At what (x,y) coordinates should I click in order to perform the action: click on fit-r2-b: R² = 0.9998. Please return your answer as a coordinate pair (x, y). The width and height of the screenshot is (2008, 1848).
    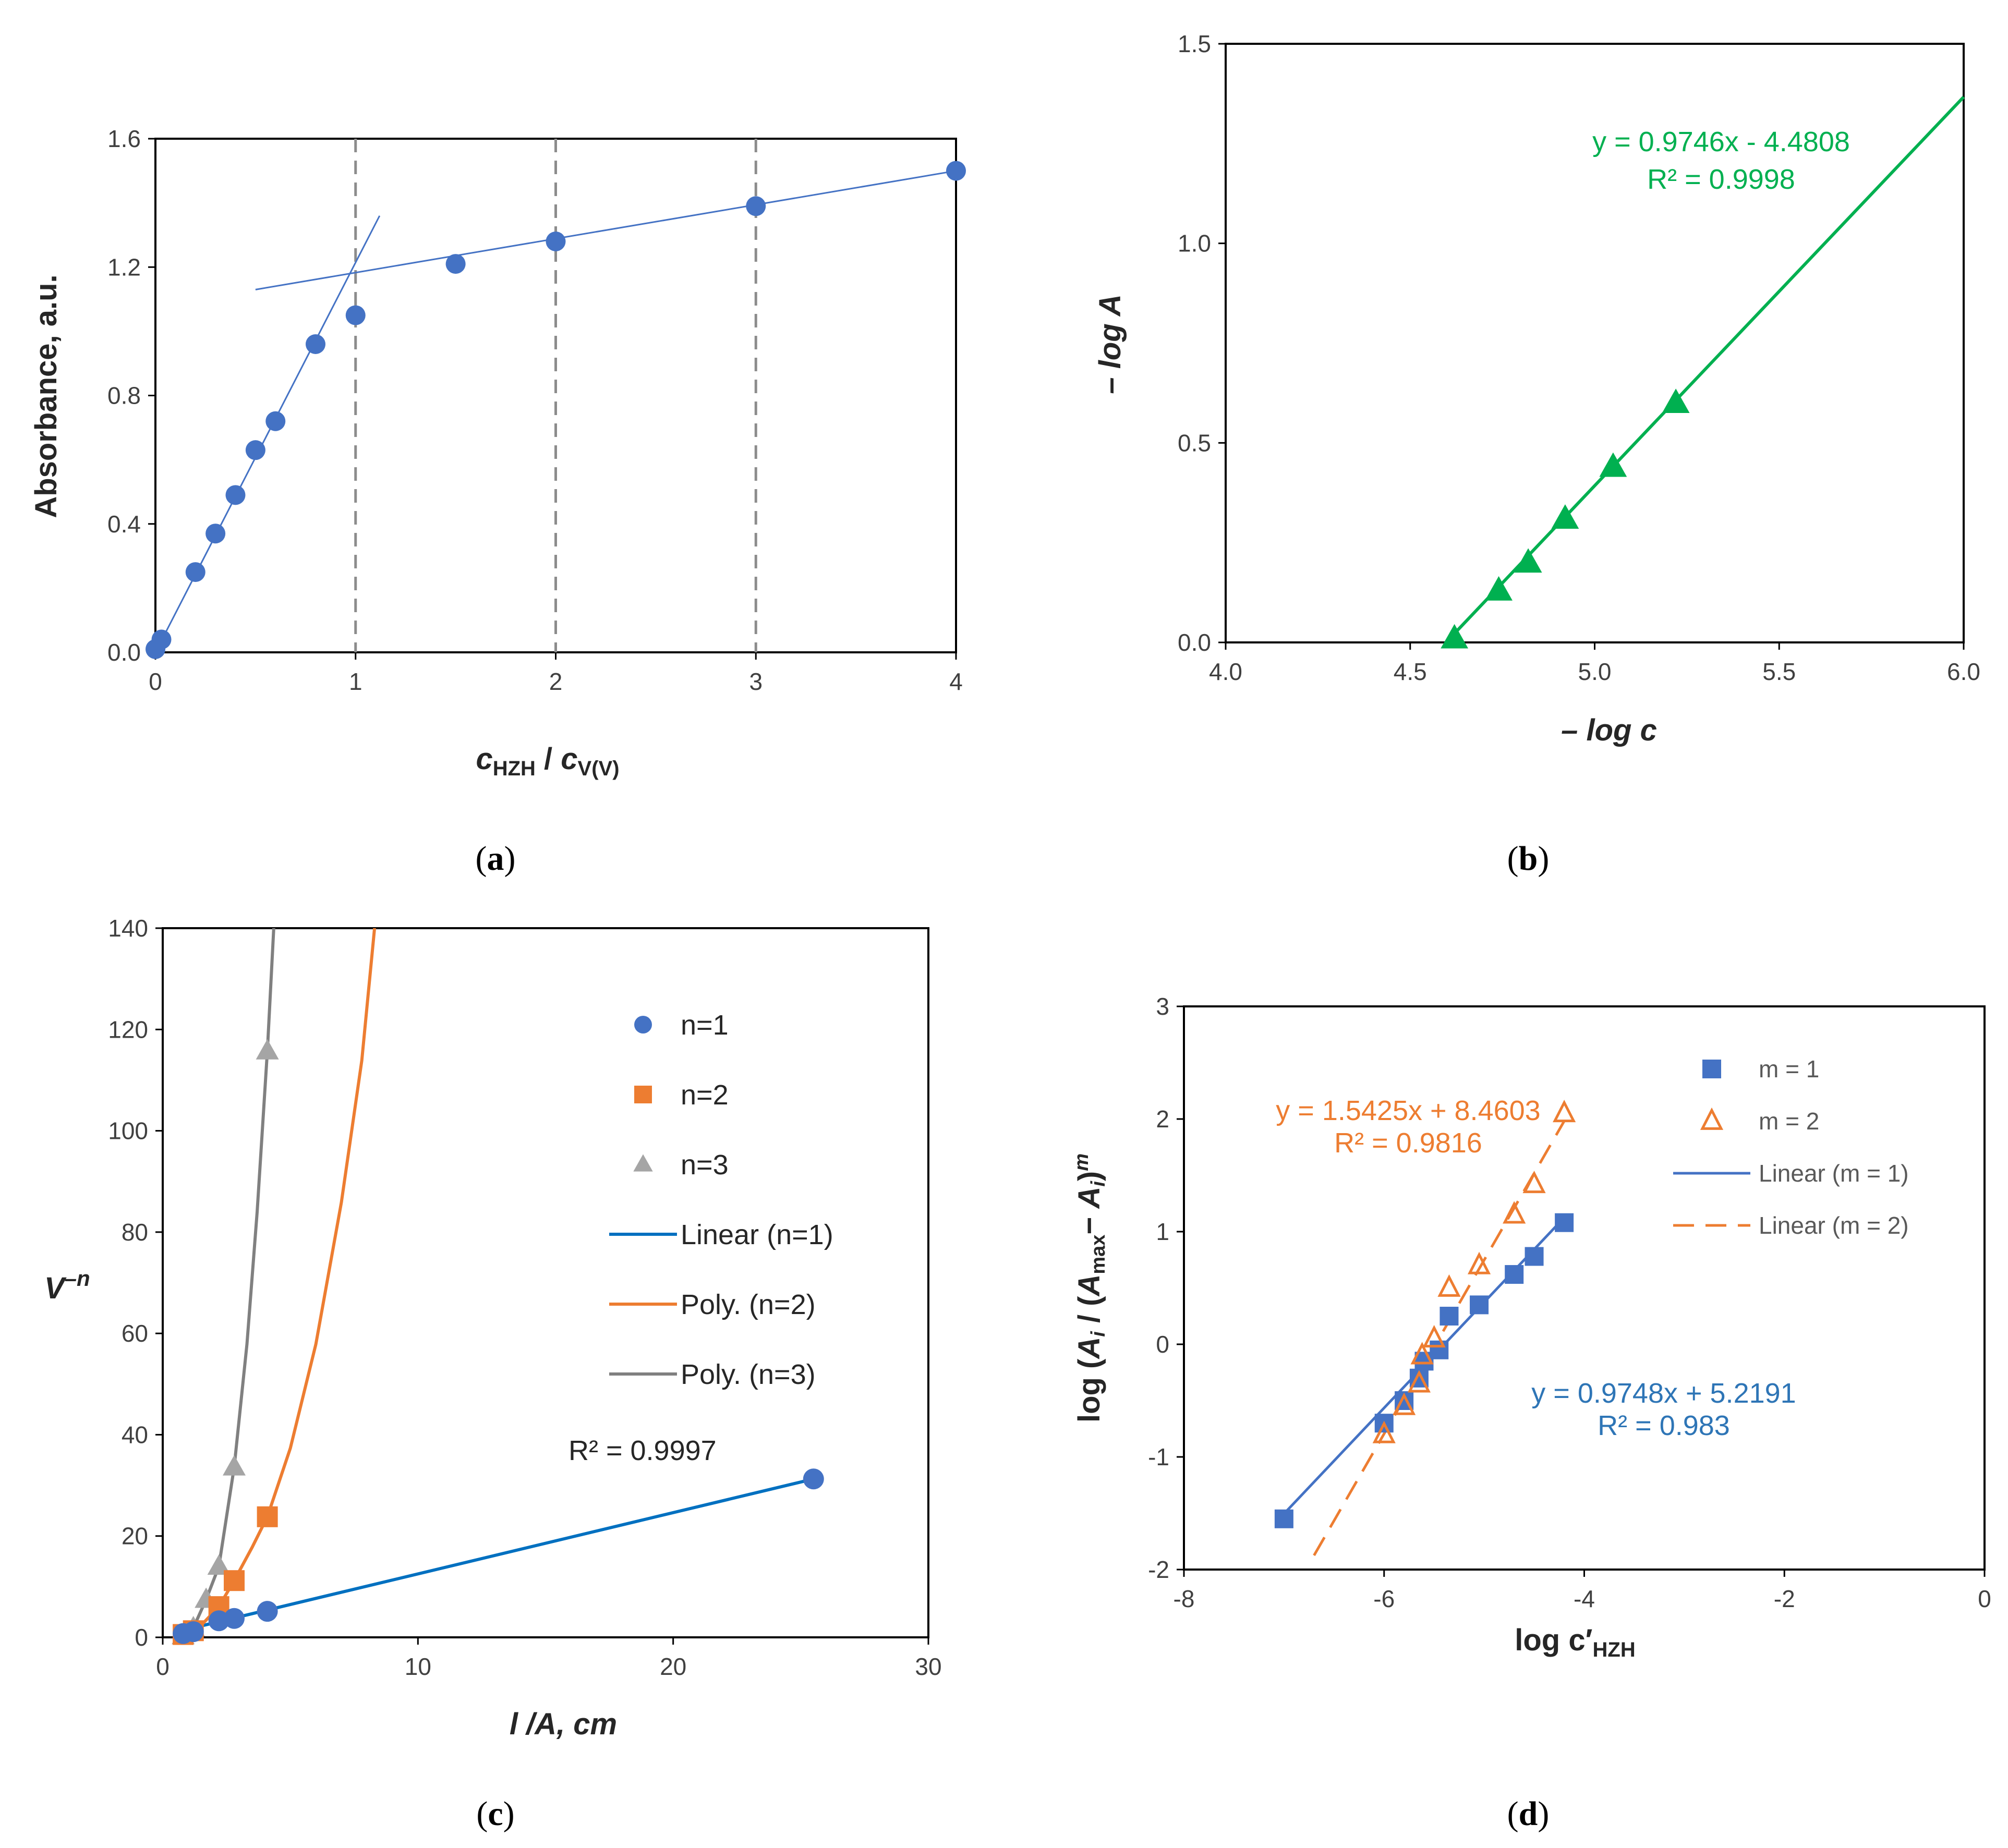
    Looking at the image, I should click on (1721, 180).